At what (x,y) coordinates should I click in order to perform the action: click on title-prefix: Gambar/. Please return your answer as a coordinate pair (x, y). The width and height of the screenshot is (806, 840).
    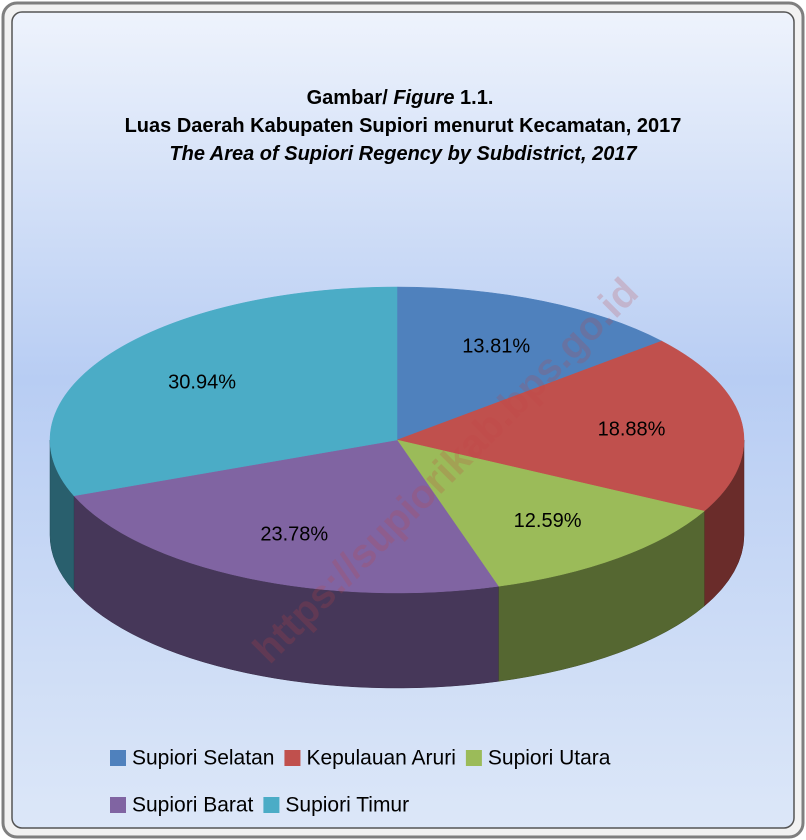
    Looking at the image, I should click on (348, 98).